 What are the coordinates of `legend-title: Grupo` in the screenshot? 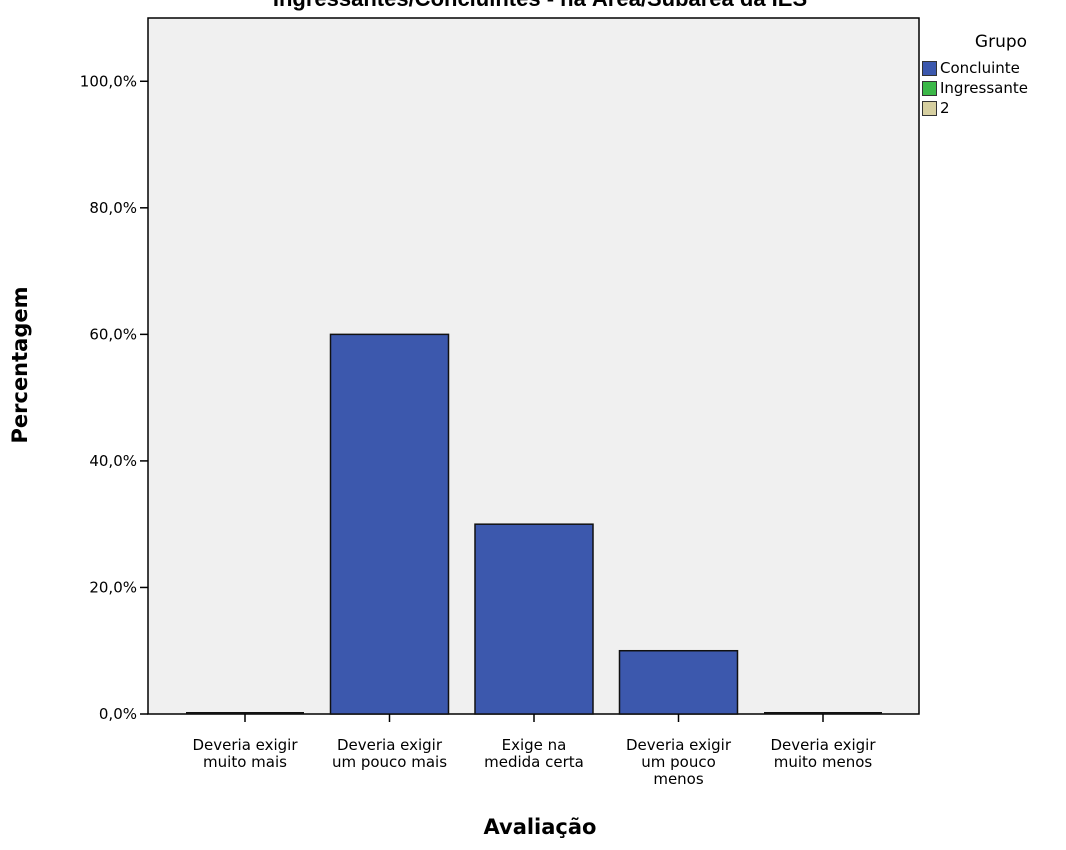 It's located at (1001, 42).